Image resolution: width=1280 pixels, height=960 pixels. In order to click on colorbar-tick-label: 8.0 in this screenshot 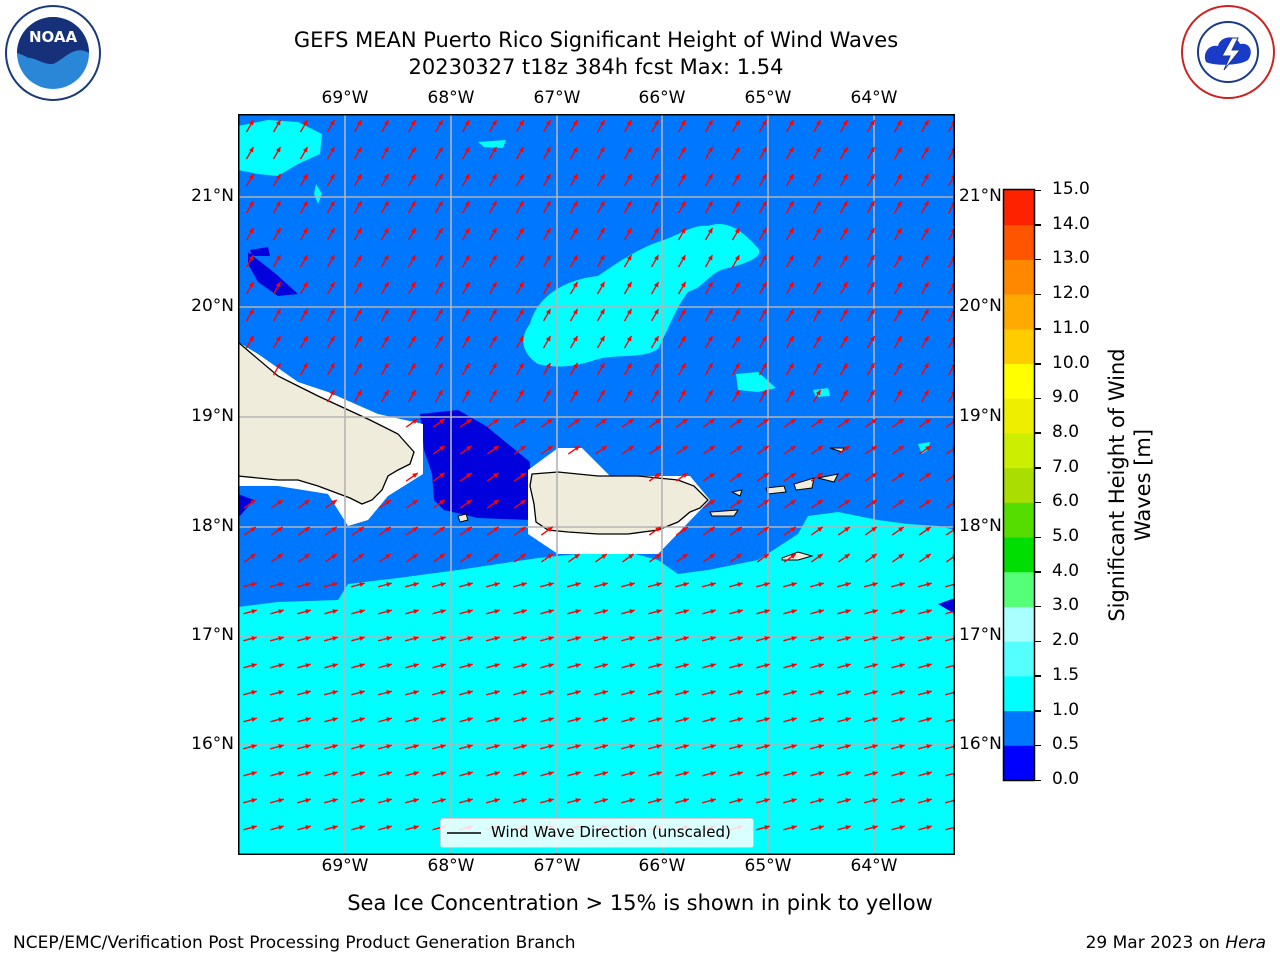, I will do `click(1066, 431)`.